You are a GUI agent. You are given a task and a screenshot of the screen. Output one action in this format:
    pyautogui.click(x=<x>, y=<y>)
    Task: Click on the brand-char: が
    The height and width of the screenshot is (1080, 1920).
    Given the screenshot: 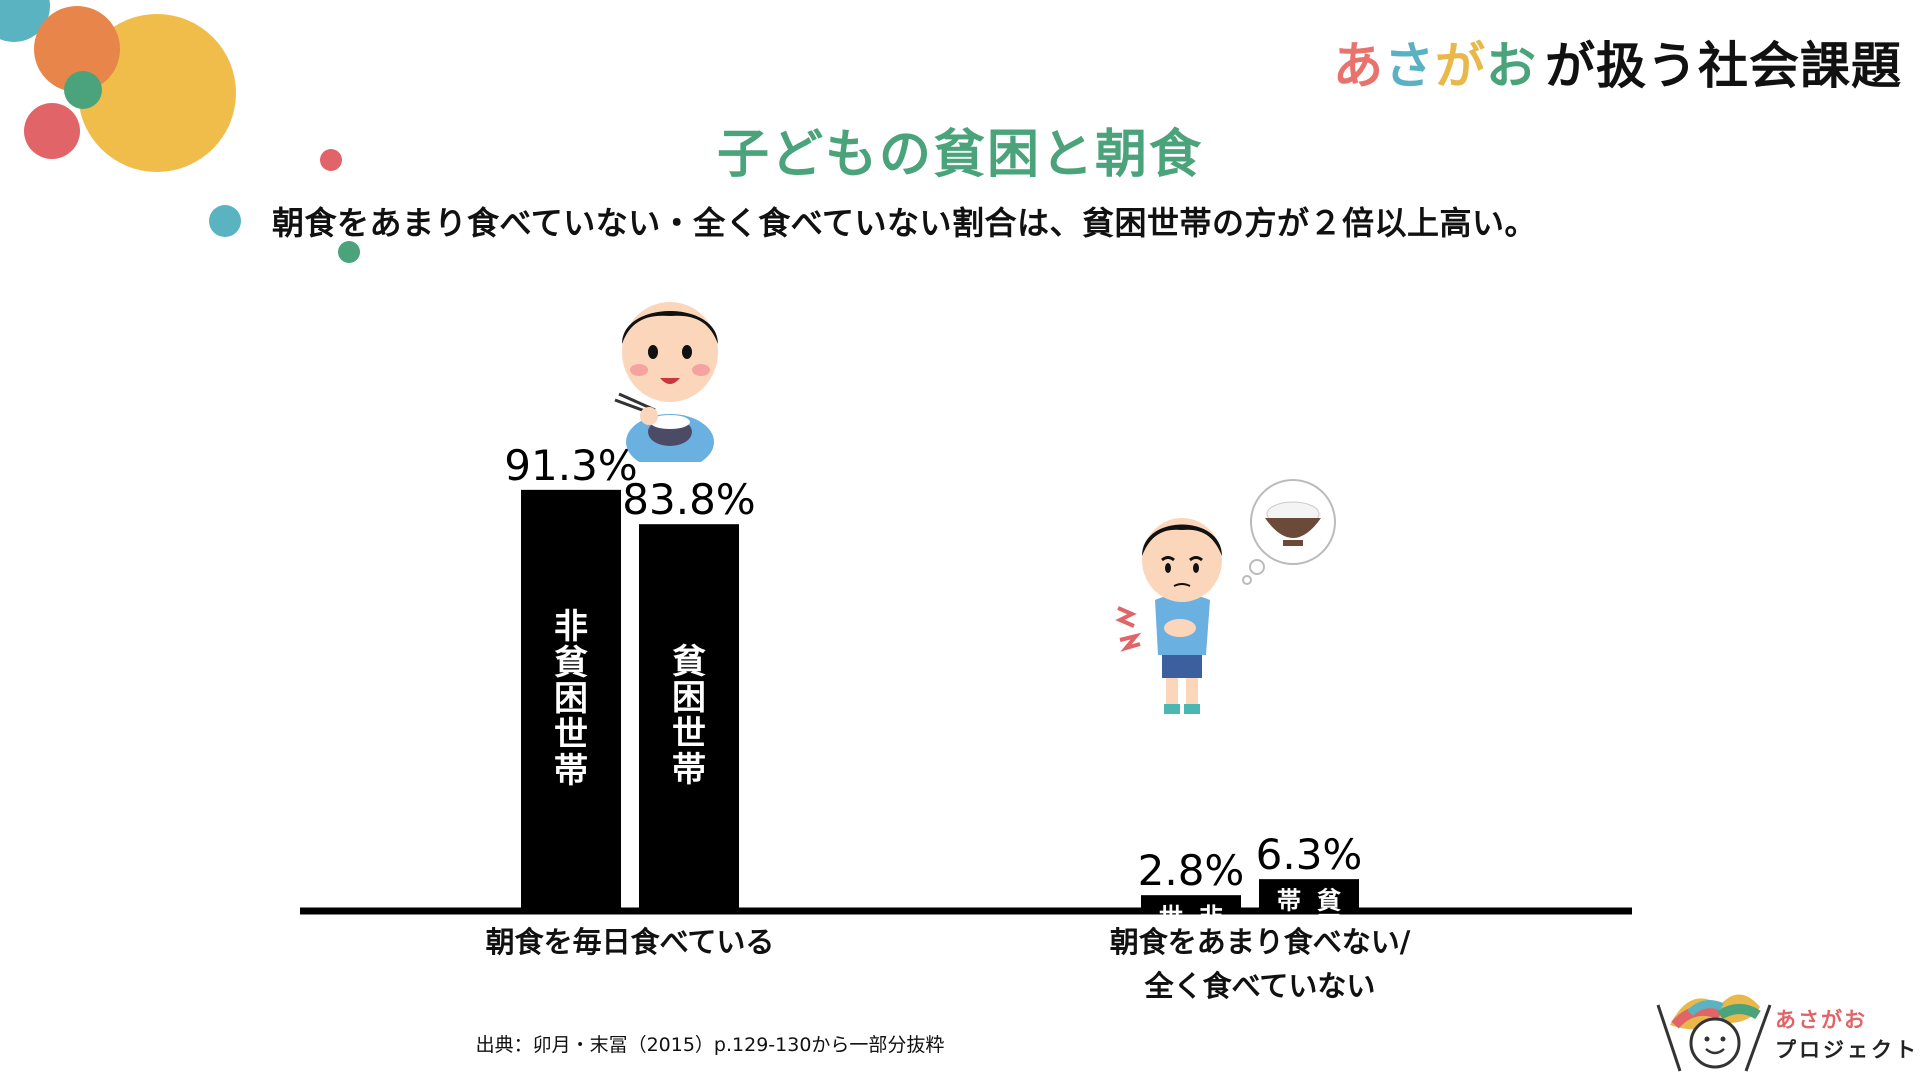 What is the action you would take?
    pyautogui.click(x=1460, y=66)
    